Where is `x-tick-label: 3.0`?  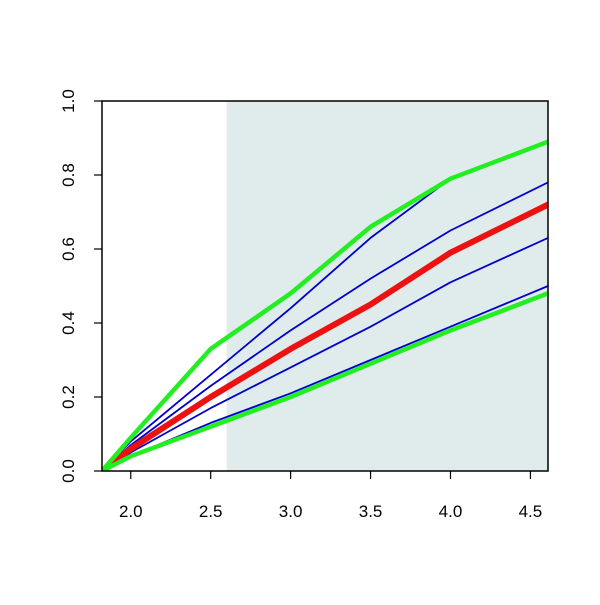 x-tick-label: 3.0 is located at coordinates (291, 511).